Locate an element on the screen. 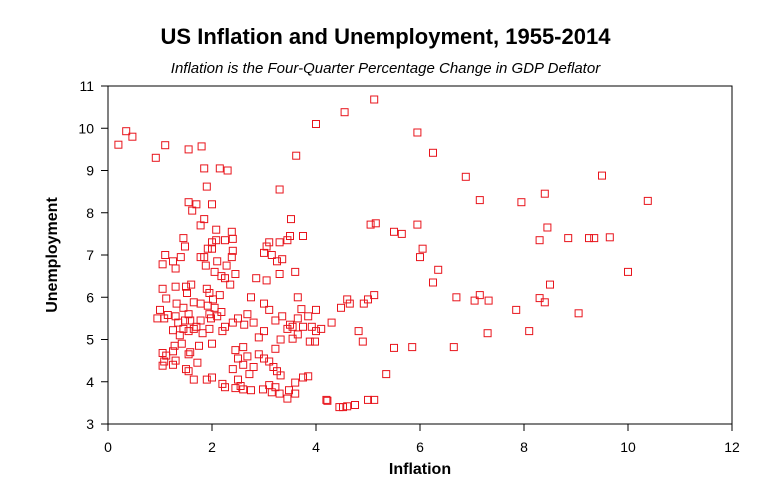 Image resolution: width=771 pixels, height=496 pixels. y-tick-label: 6 is located at coordinates (90, 297).